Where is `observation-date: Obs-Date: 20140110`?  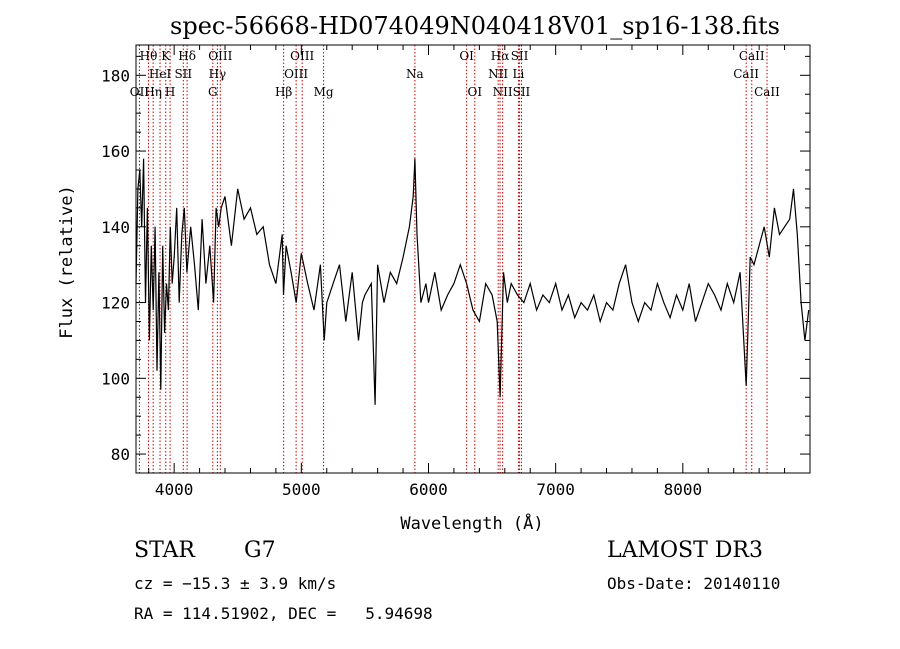 observation-date: Obs-Date: 20140110 is located at coordinates (694, 583).